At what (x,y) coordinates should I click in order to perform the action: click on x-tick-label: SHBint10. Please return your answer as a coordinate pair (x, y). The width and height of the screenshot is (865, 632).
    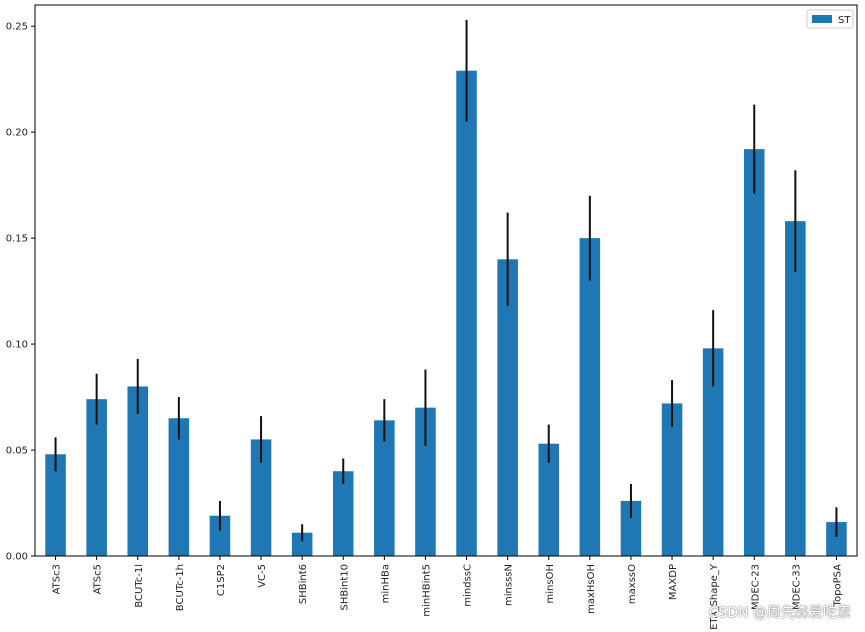
    Looking at the image, I should click on (344, 587).